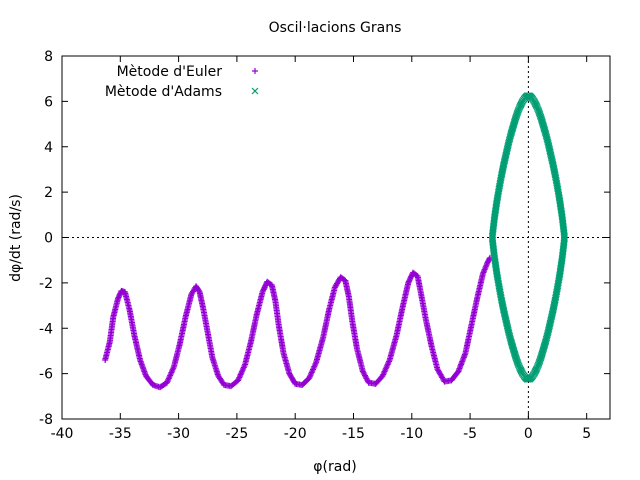 The image size is (640, 480). What do you see at coordinates (586, 434) in the screenshot?
I see `x-tick-label: 5` at bounding box center [586, 434].